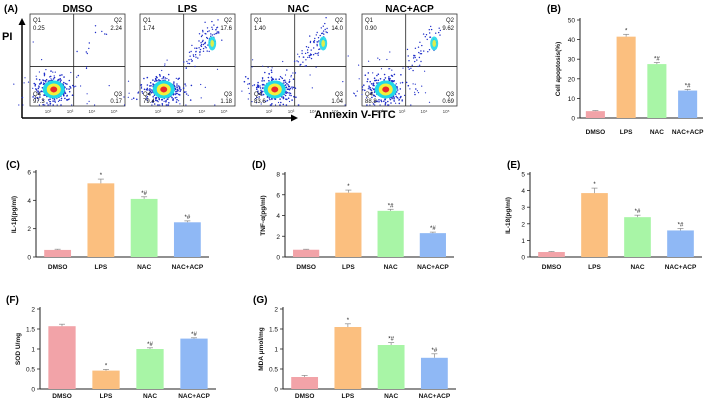 Image resolution: width=709 pixels, height=400 pixels. Describe the element at coordinates (39, 102) in the screenshot. I see `q4-value: 97.3` at that location.